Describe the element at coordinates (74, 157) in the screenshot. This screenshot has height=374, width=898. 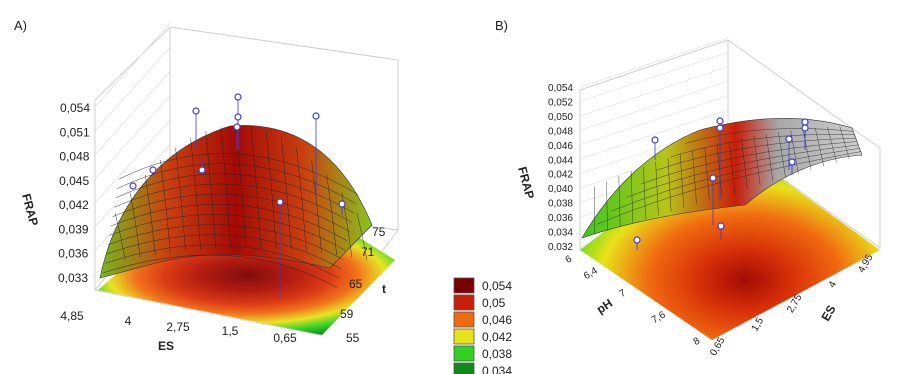
I see `panel-a-z-tick-label: 0,048` at that location.